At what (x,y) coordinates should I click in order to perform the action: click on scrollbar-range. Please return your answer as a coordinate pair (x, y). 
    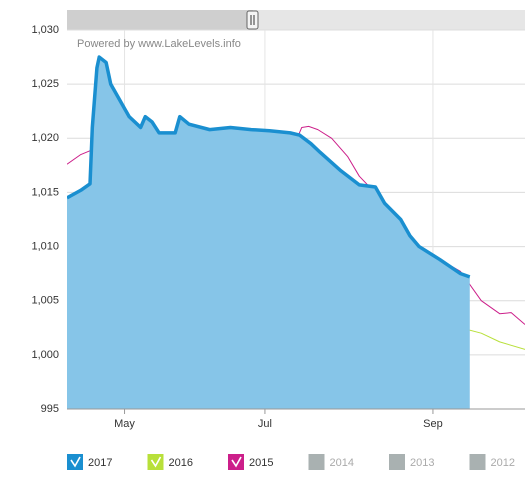
    Looking at the image, I should click on (160, 20).